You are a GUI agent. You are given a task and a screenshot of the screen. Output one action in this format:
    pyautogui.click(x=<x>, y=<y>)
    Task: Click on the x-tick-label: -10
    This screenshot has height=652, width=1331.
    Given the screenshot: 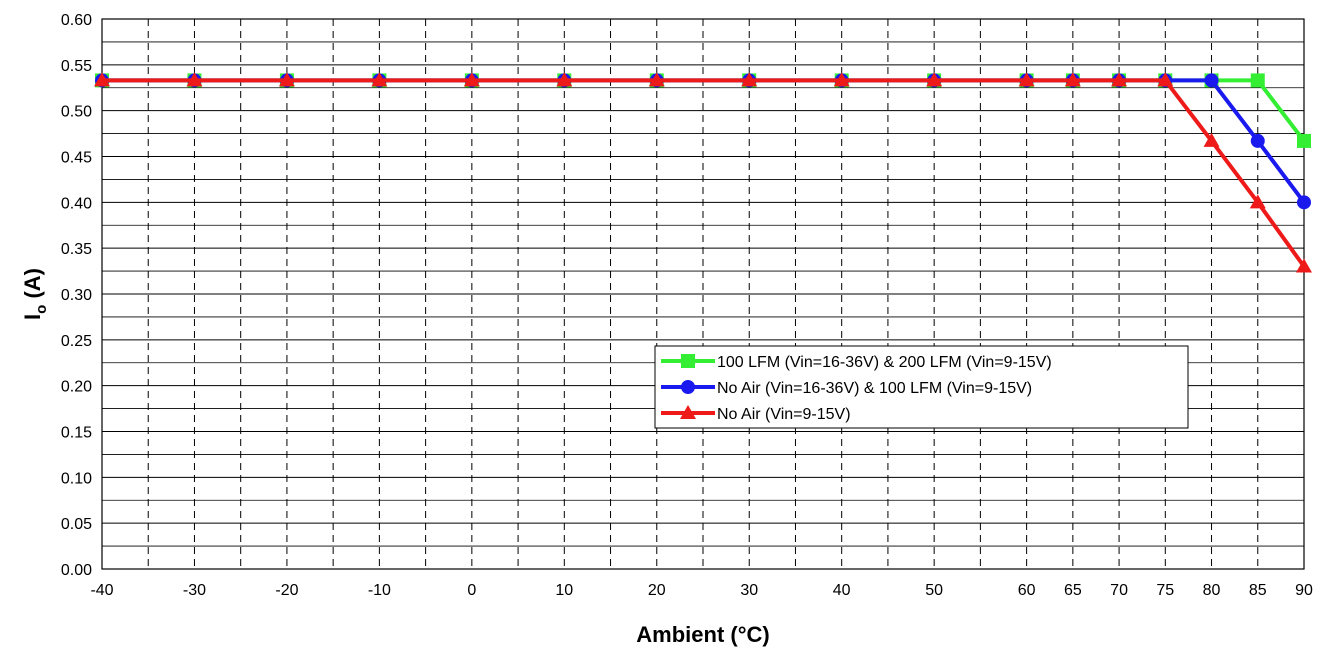 What is the action you would take?
    pyautogui.click(x=379, y=590)
    